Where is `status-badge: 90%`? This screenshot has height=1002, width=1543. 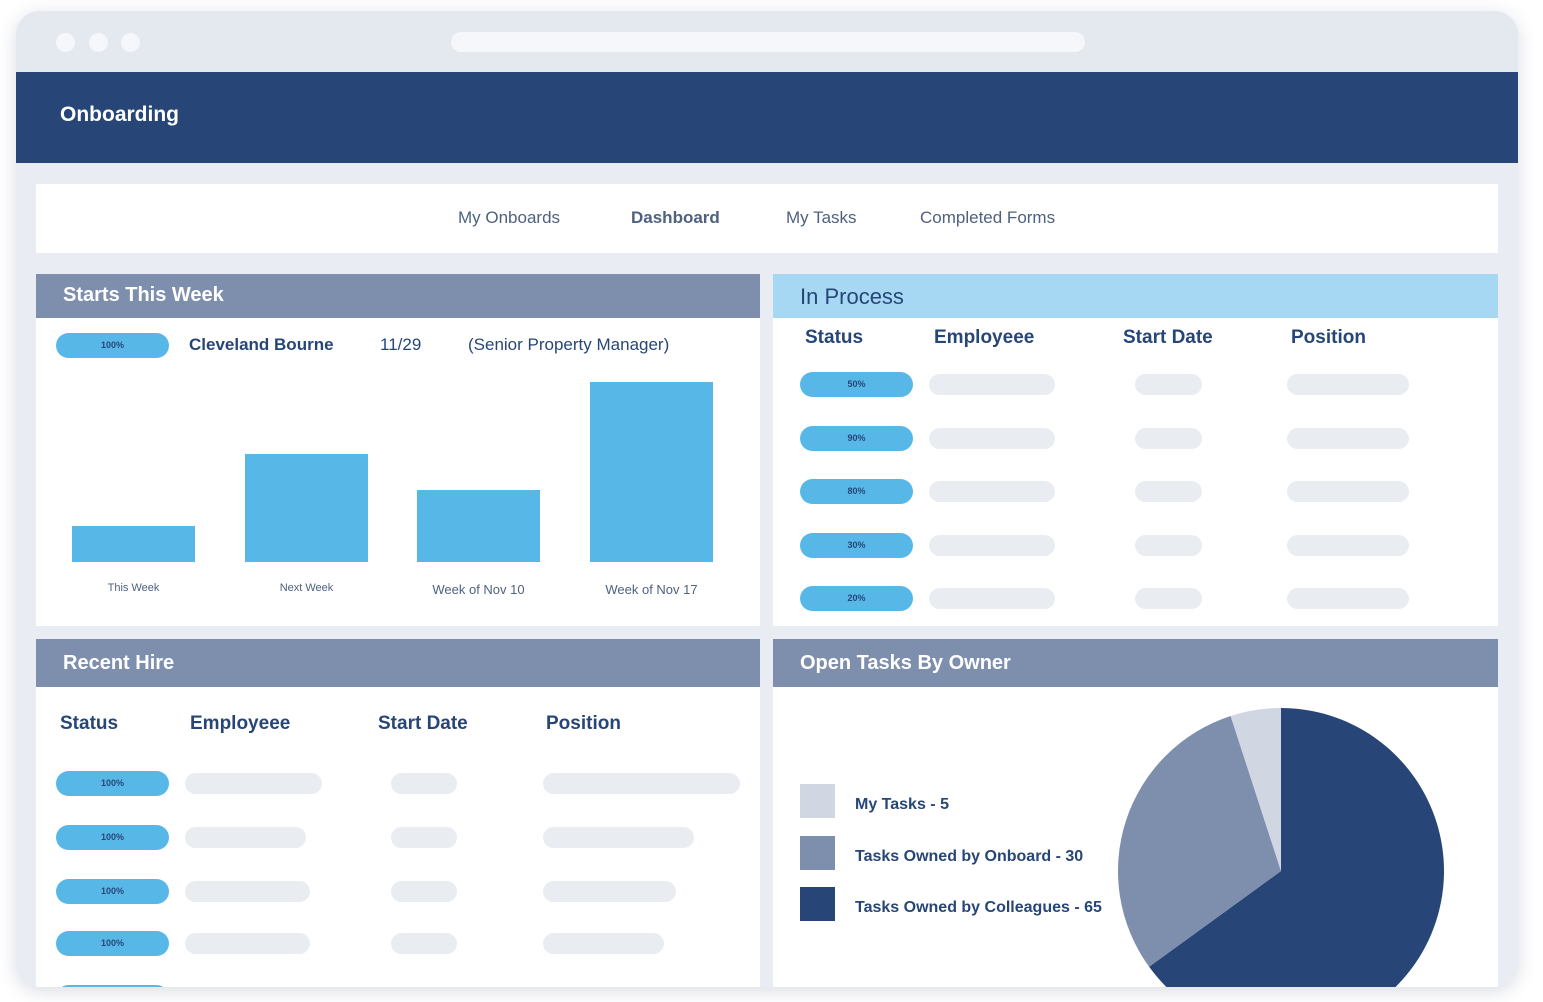
status-badge: 90% is located at coordinates (856, 438).